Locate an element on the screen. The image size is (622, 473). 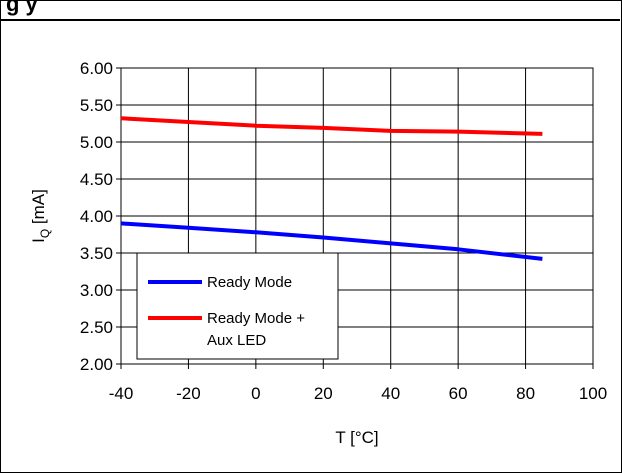
x-tick-label: 0 is located at coordinates (255, 393).